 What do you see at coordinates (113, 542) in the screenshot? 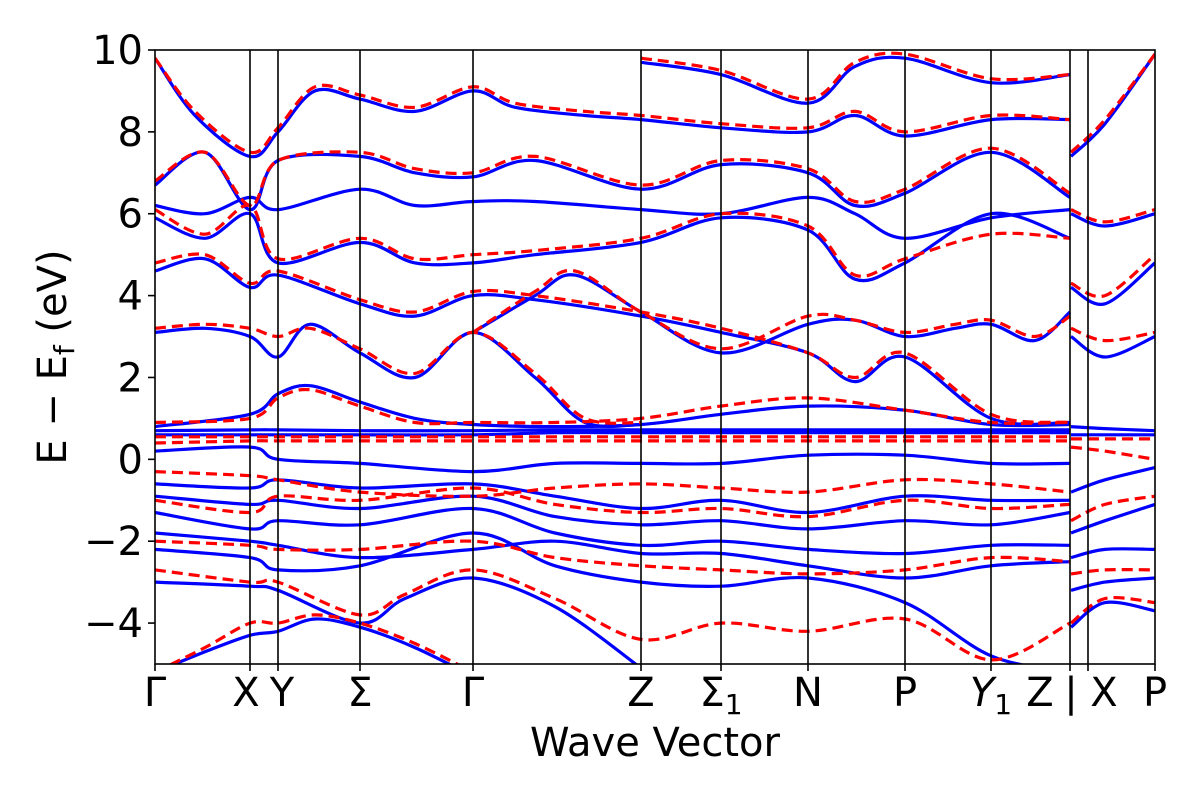
I see `y-tick-label: −2` at bounding box center [113, 542].